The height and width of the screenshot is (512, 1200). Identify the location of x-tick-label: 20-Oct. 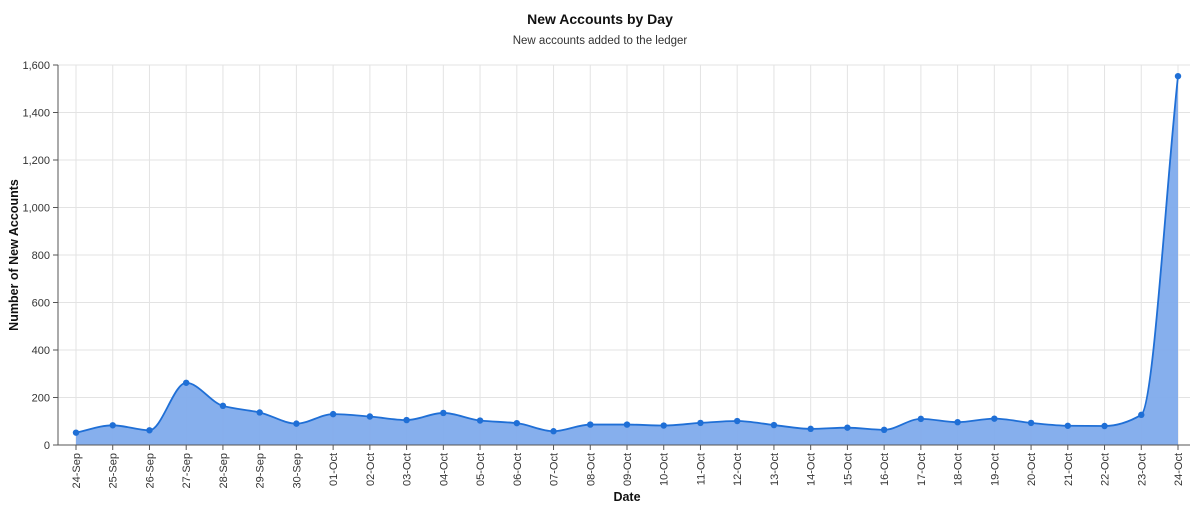
(1032, 469).